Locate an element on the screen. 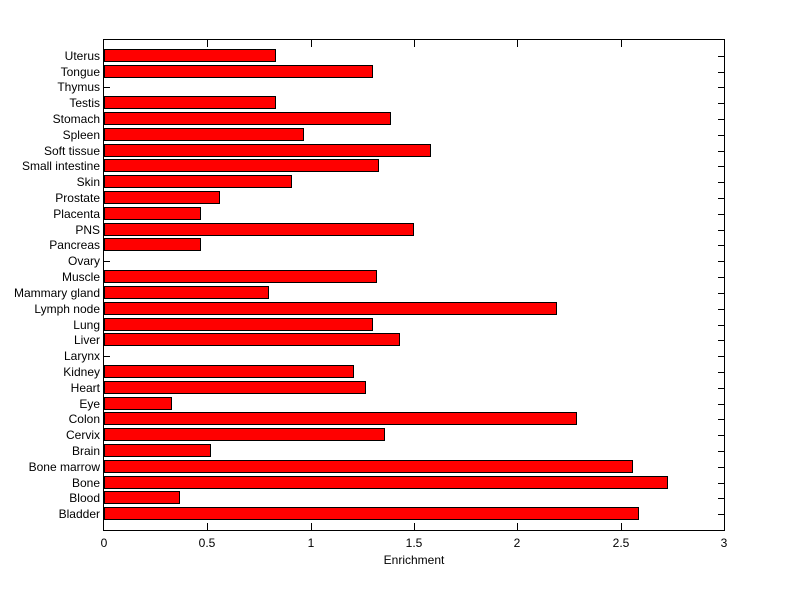 This screenshot has height=599, width=800. bar-lymph-node is located at coordinates (330, 308).